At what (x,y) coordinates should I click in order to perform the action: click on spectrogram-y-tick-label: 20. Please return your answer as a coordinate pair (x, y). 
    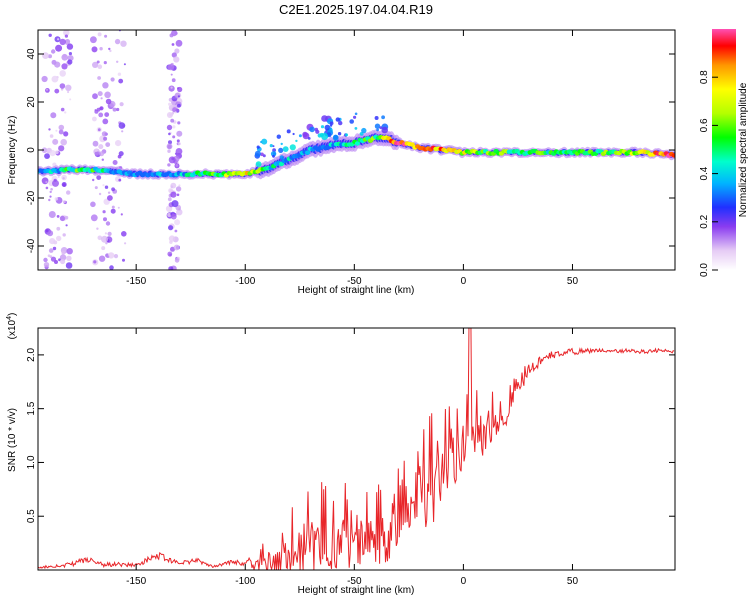
    Looking at the image, I should click on (31, 102).